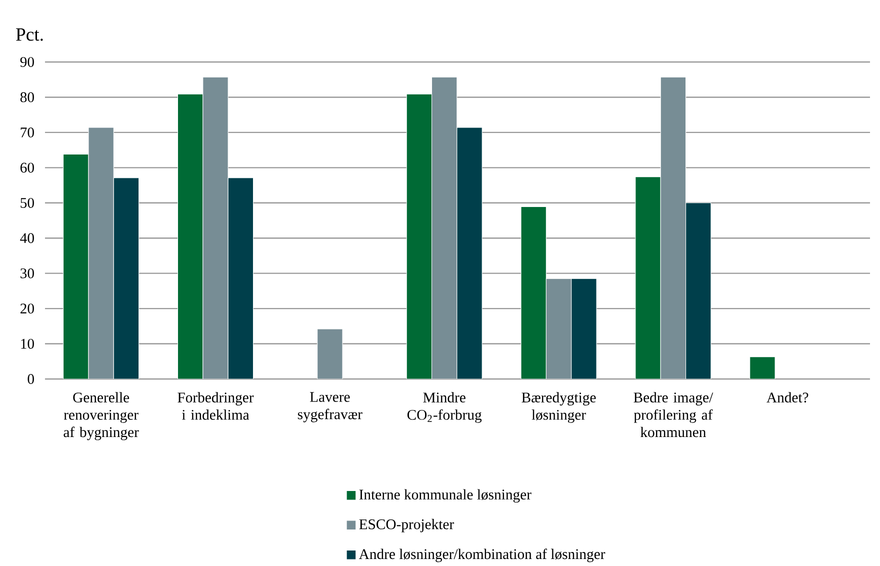  What do you see at coordinates (27, 167) in the screenshot?
I see `y-tick-label: 60` at bounding box center [27, 167].